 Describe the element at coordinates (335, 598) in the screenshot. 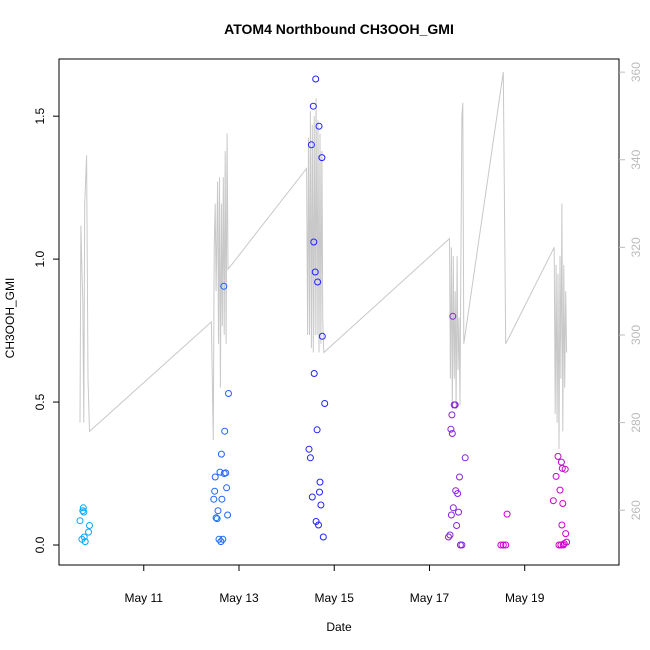

I see `x-tick-label: May 15` at that location.